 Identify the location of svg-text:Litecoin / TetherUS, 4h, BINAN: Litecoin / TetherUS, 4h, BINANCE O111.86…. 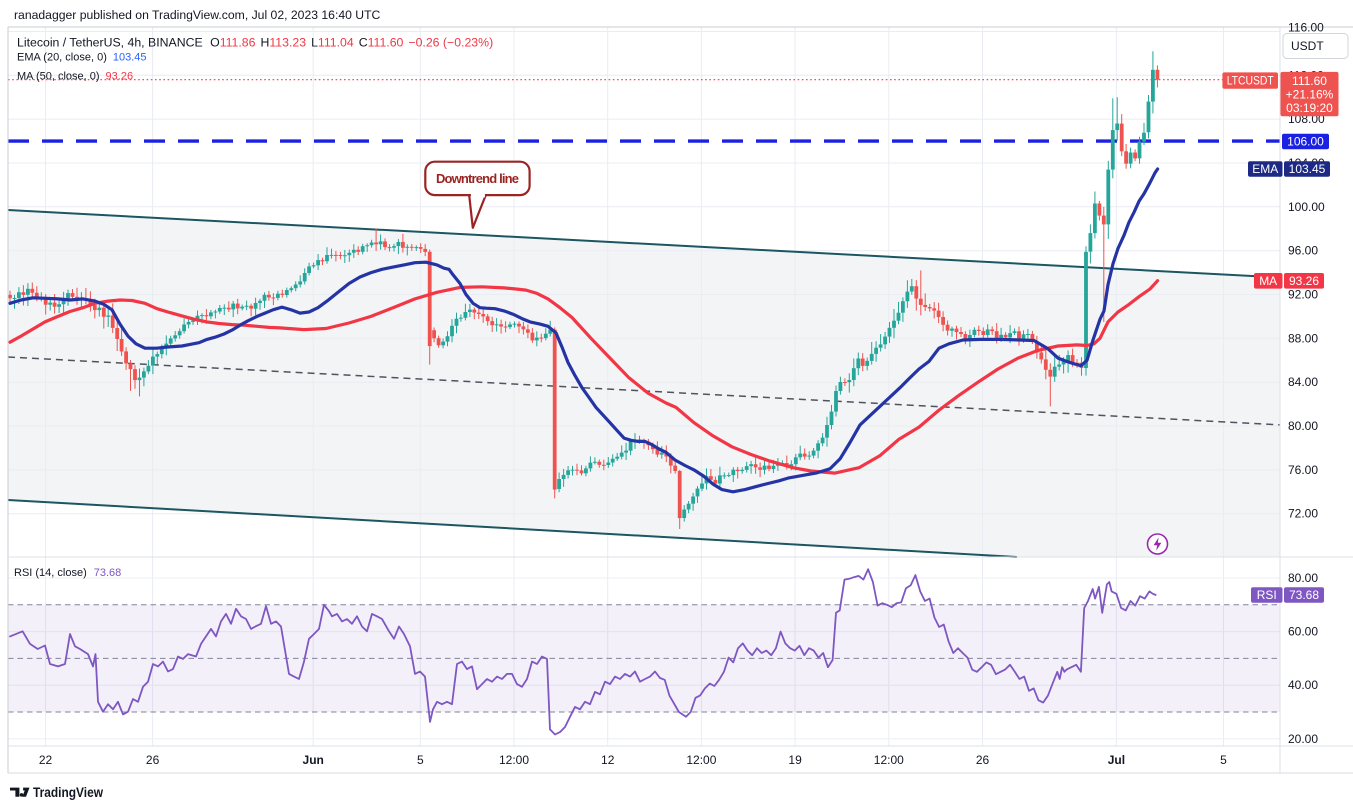
(255, 43).